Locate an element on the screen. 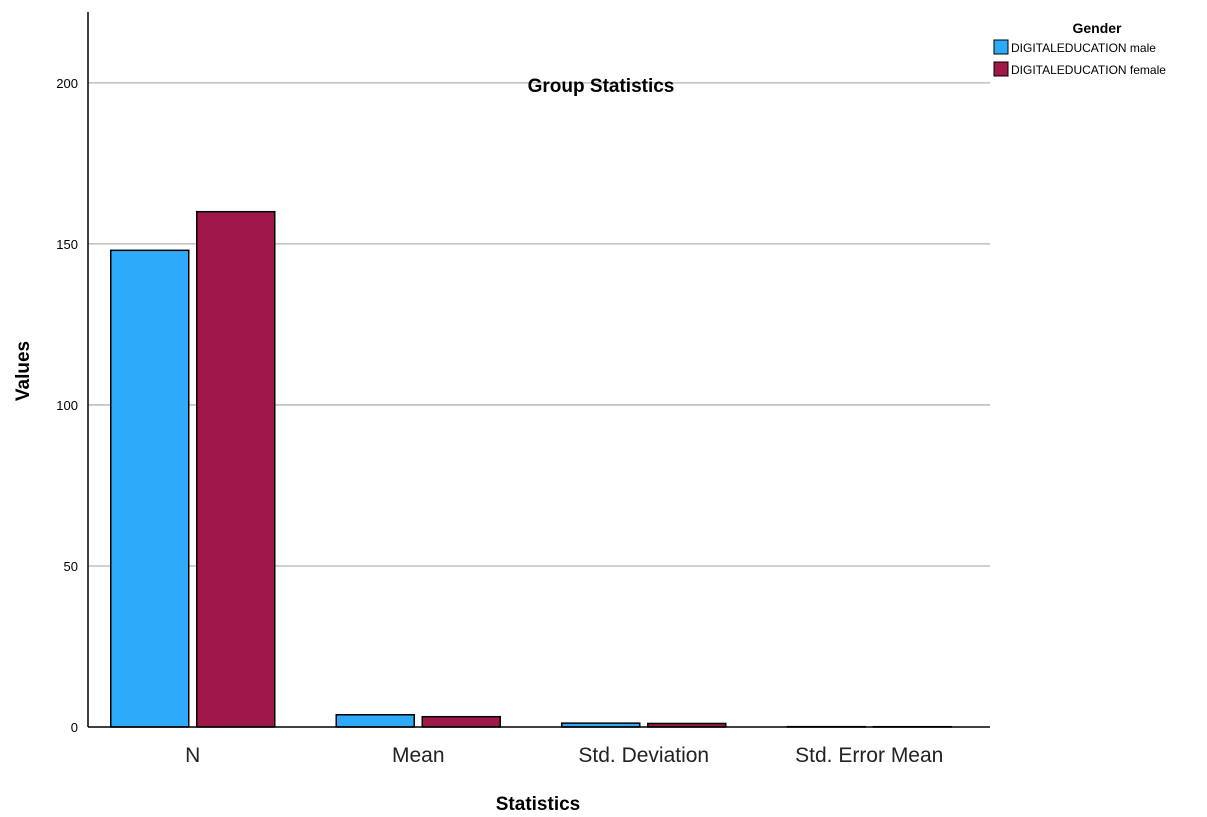 This screenshot has height=817, width=1207. y-tick-label: 100 is located at coordinates (67, 405).